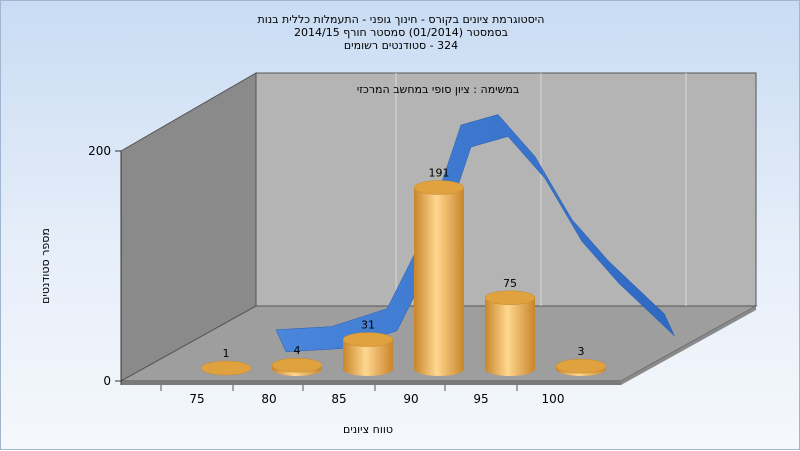 The image size is (800, 451). I want to click on y-tick-label: 200, so click(99, 151).